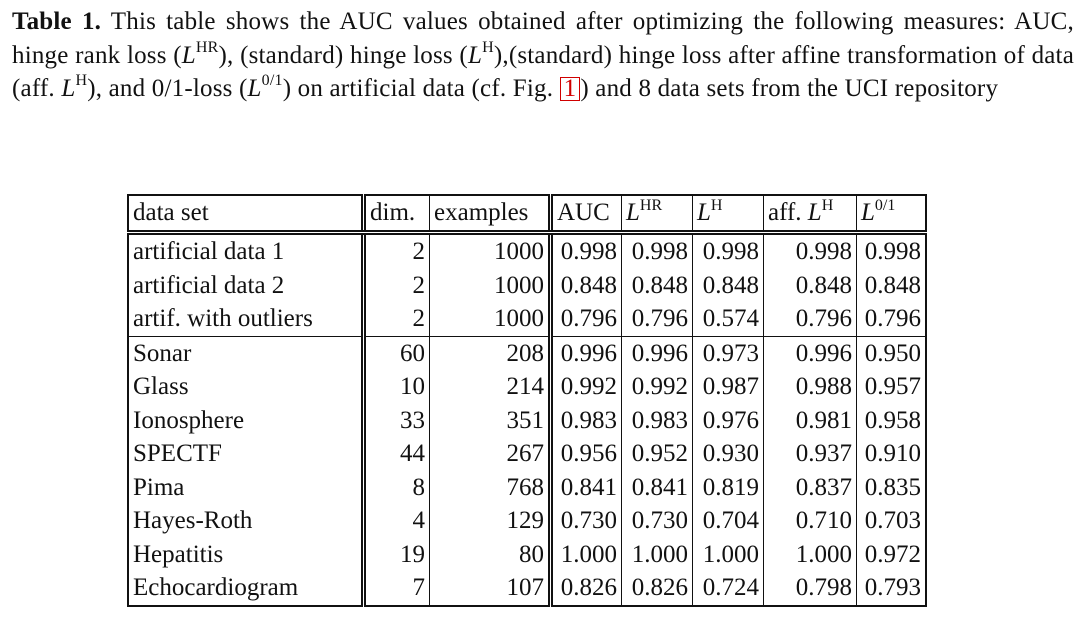 The image size is (1083, 624). I want to click on cell-dim: 33, so click(395, 420).